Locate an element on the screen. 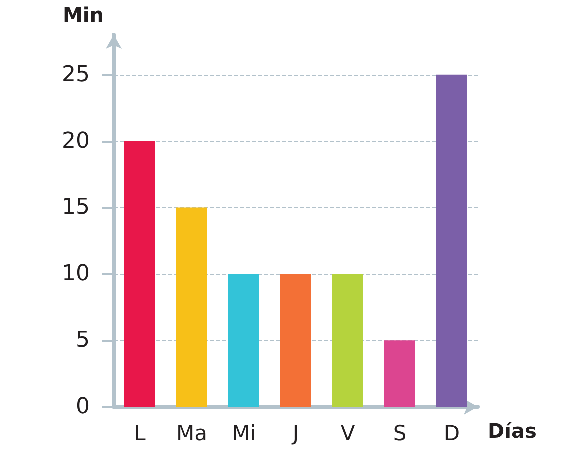 The image size is (561, 449). x-axis-title: Días is located at coordinates (512, 431).